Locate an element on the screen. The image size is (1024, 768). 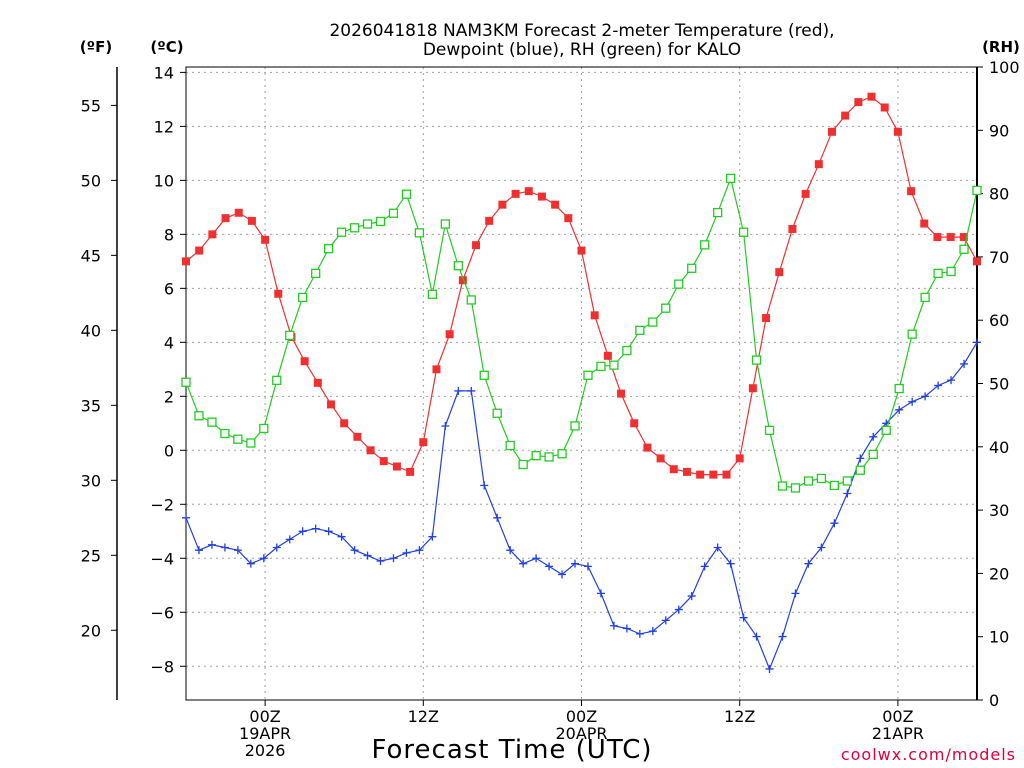
rh-tick-label: 90 is located at coordinates (999, 130).